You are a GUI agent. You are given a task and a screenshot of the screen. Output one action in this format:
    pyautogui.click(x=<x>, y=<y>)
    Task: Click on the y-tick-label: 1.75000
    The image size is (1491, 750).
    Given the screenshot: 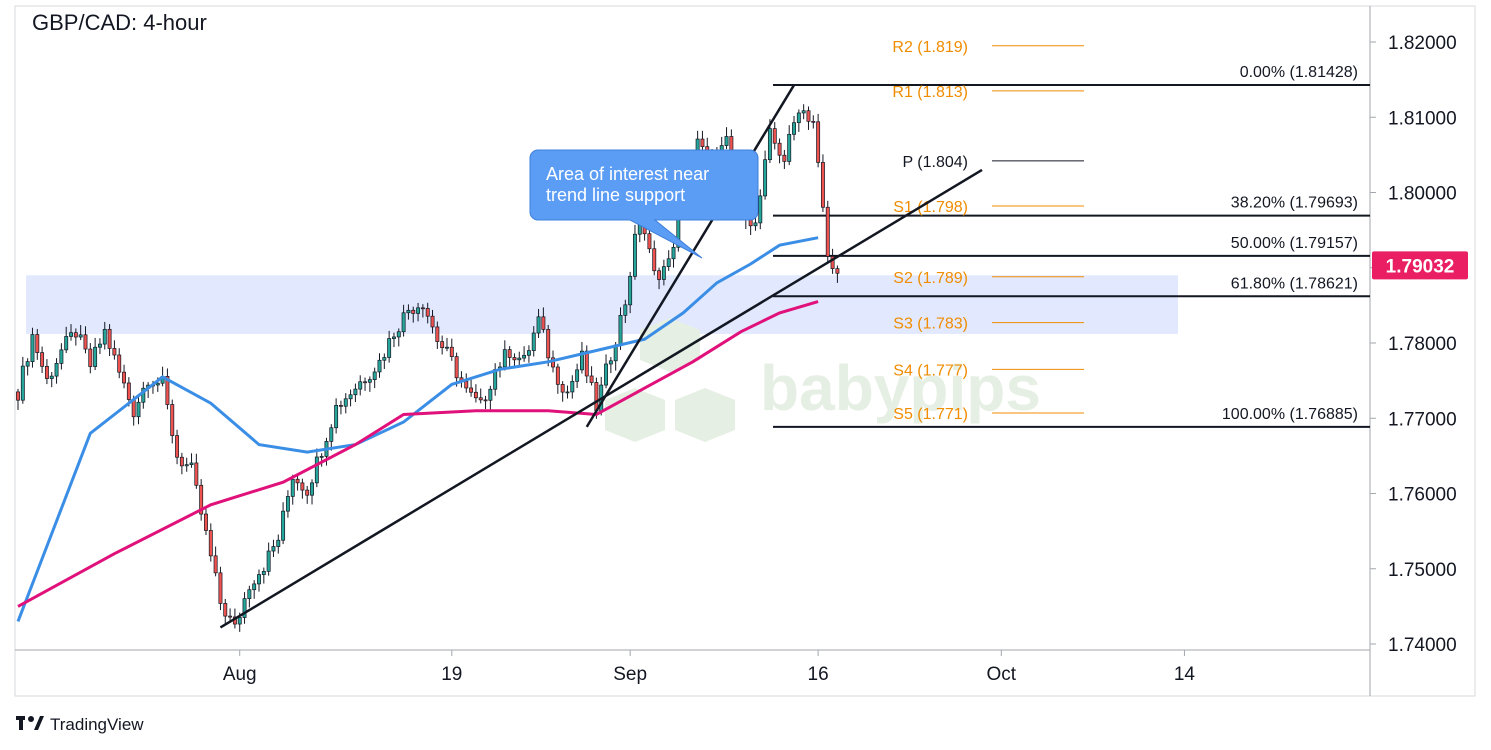 What is the action you would take?
    pyautogui.click(x=1422, y=570)
    